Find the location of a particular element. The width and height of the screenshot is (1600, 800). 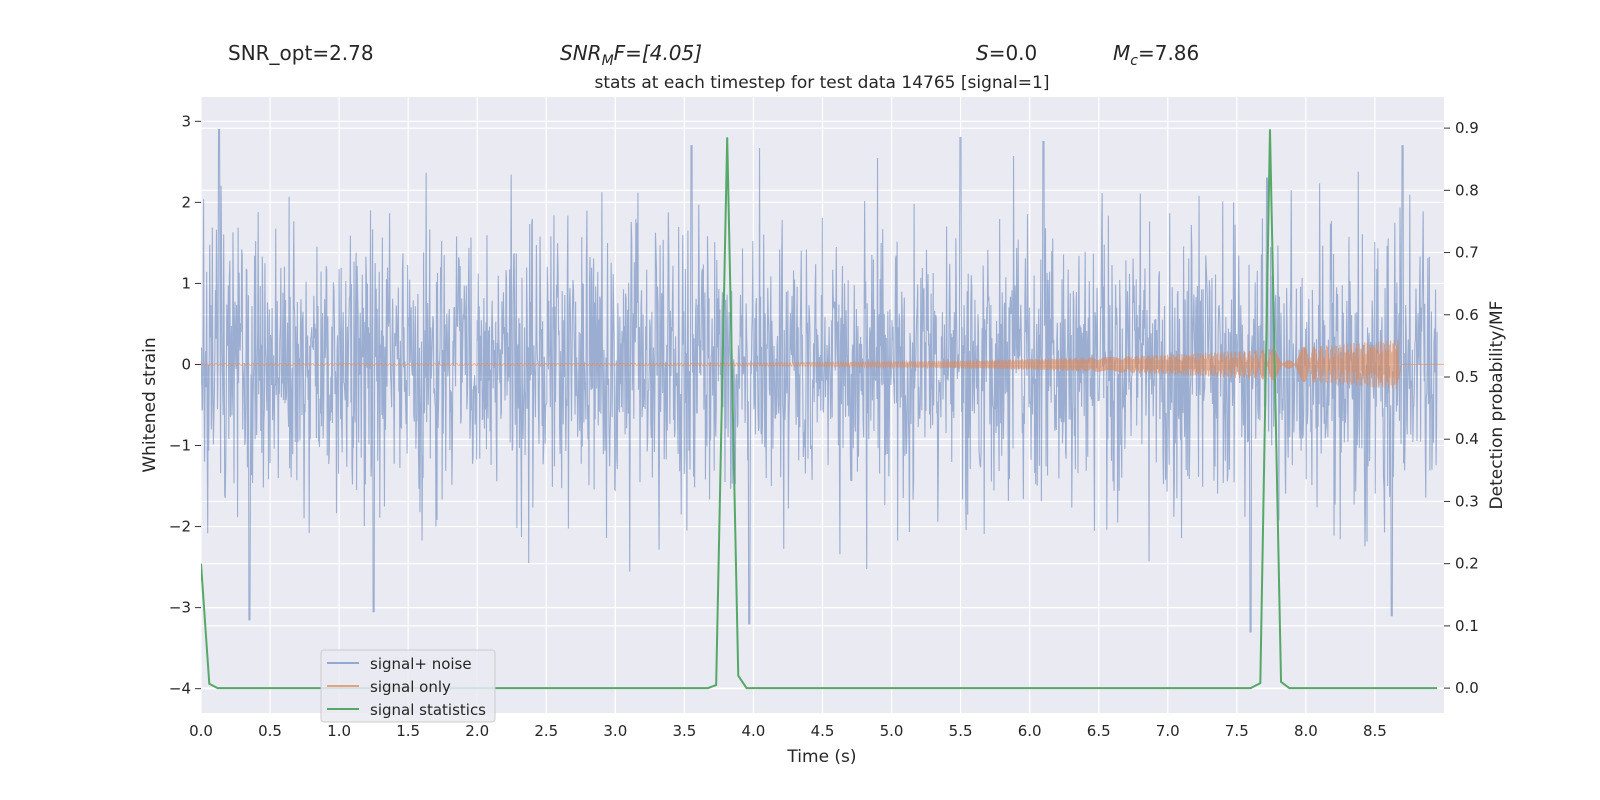

x-tick-label: 0.5 is located at coordinates (270, 731).